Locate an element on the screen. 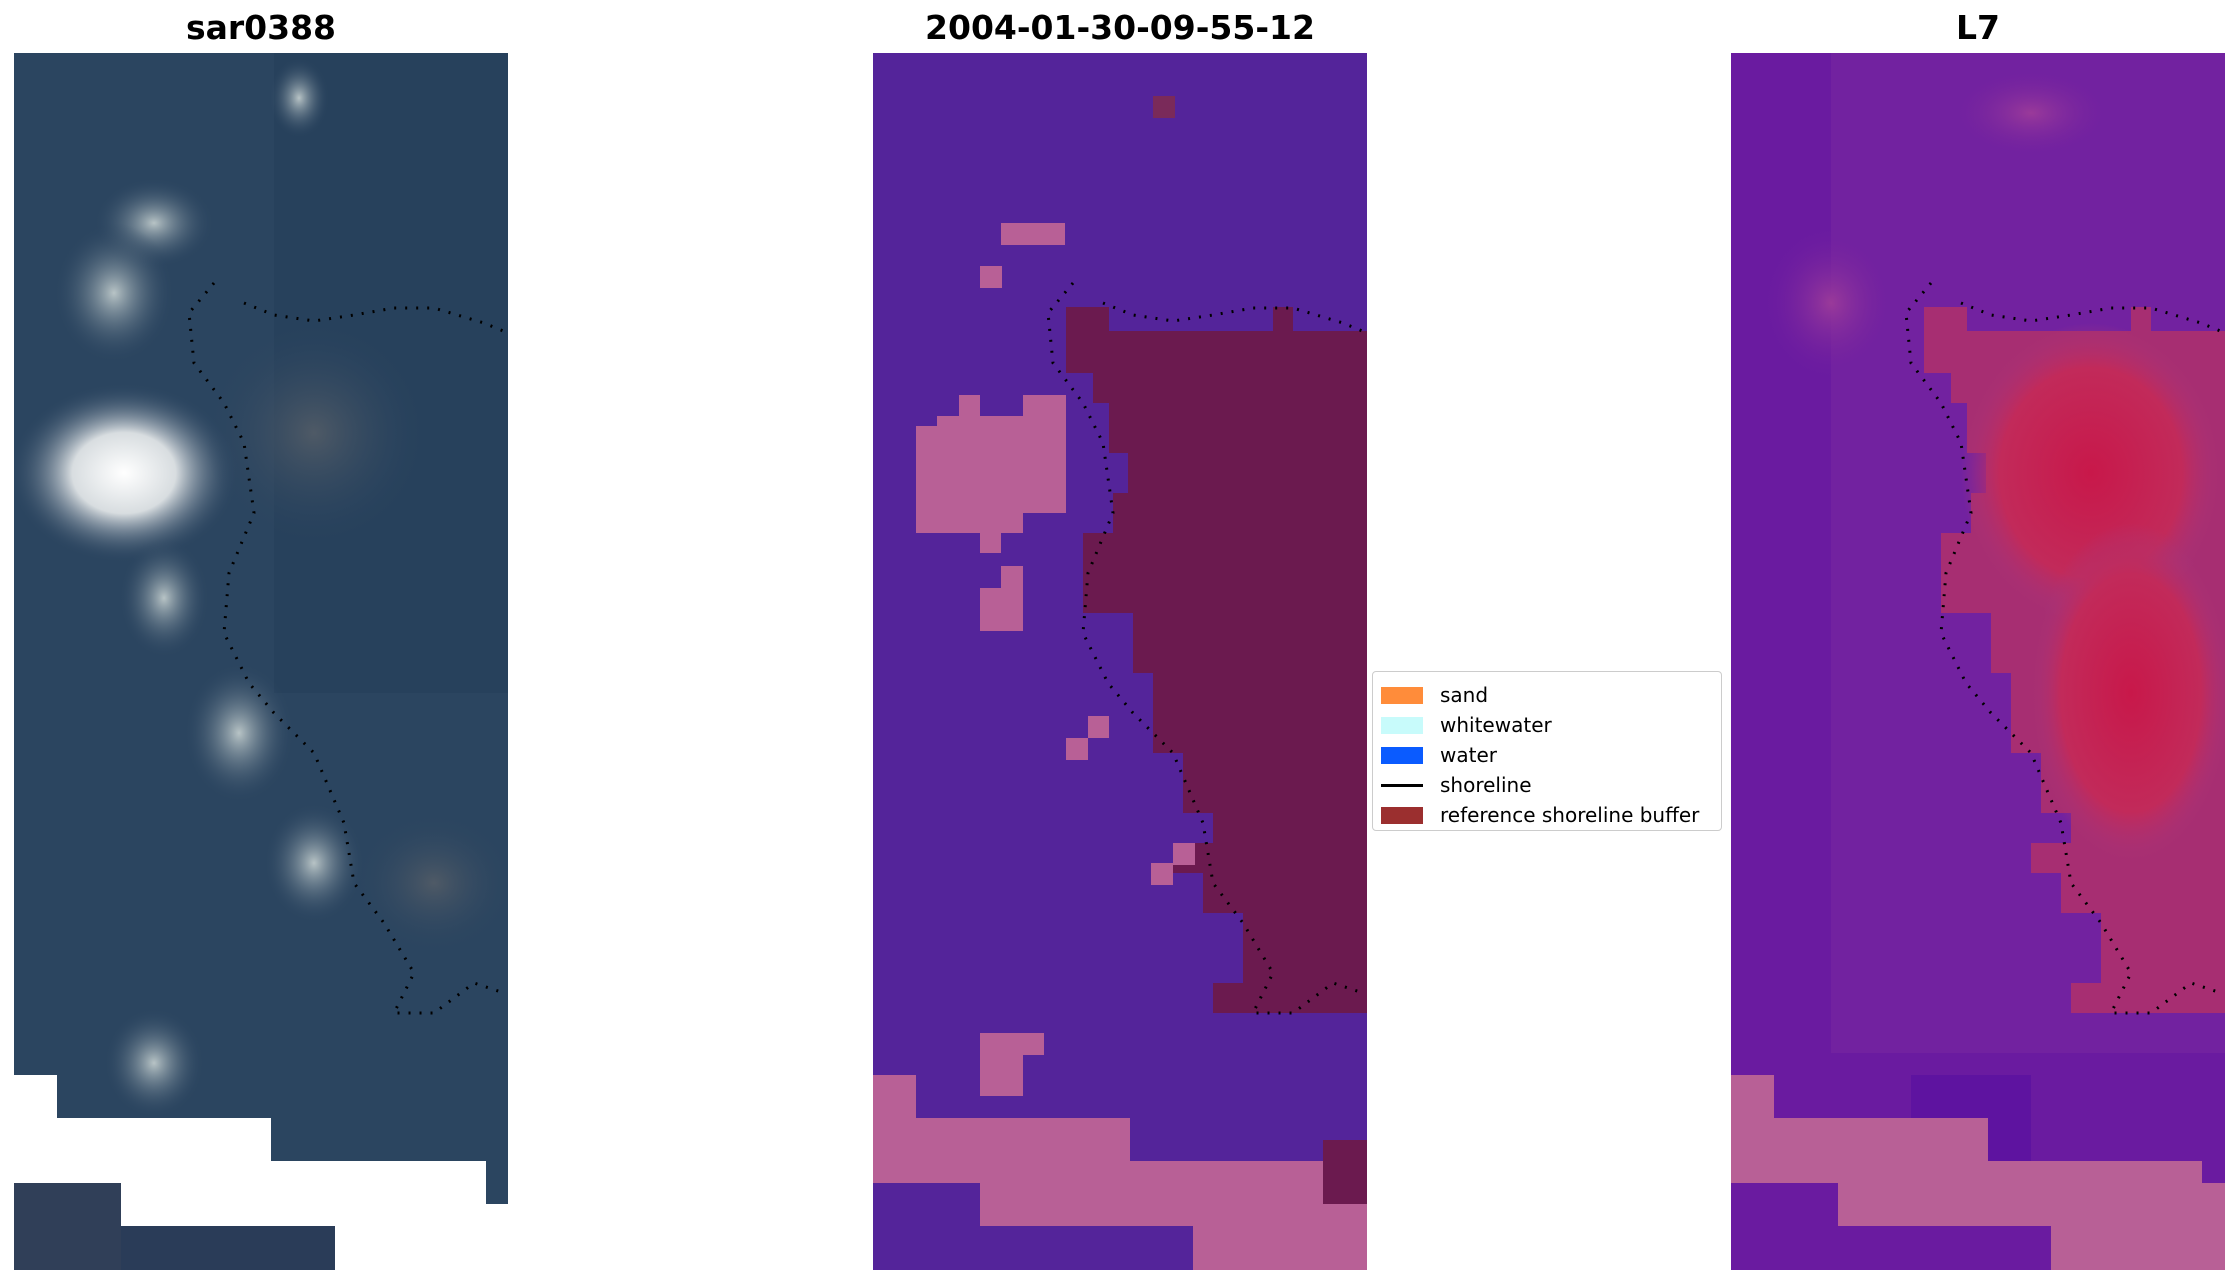 This screenshot has height=1283, width=2235. shoreline-swatch is located at coordinates (1402, 785).